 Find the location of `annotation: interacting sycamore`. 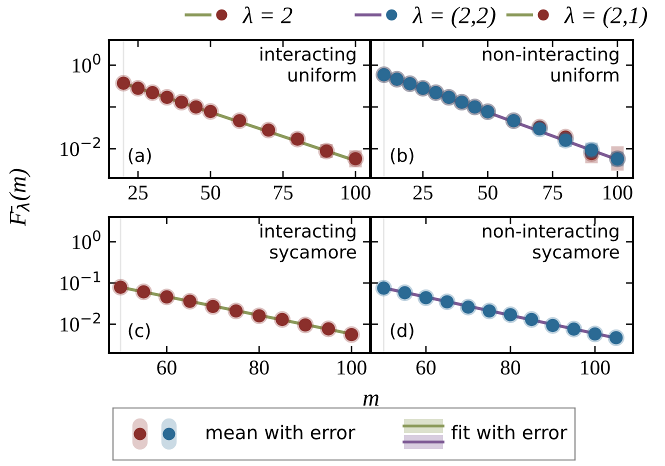

annotation: interacting sycamore is located at coordinates (308, 243).